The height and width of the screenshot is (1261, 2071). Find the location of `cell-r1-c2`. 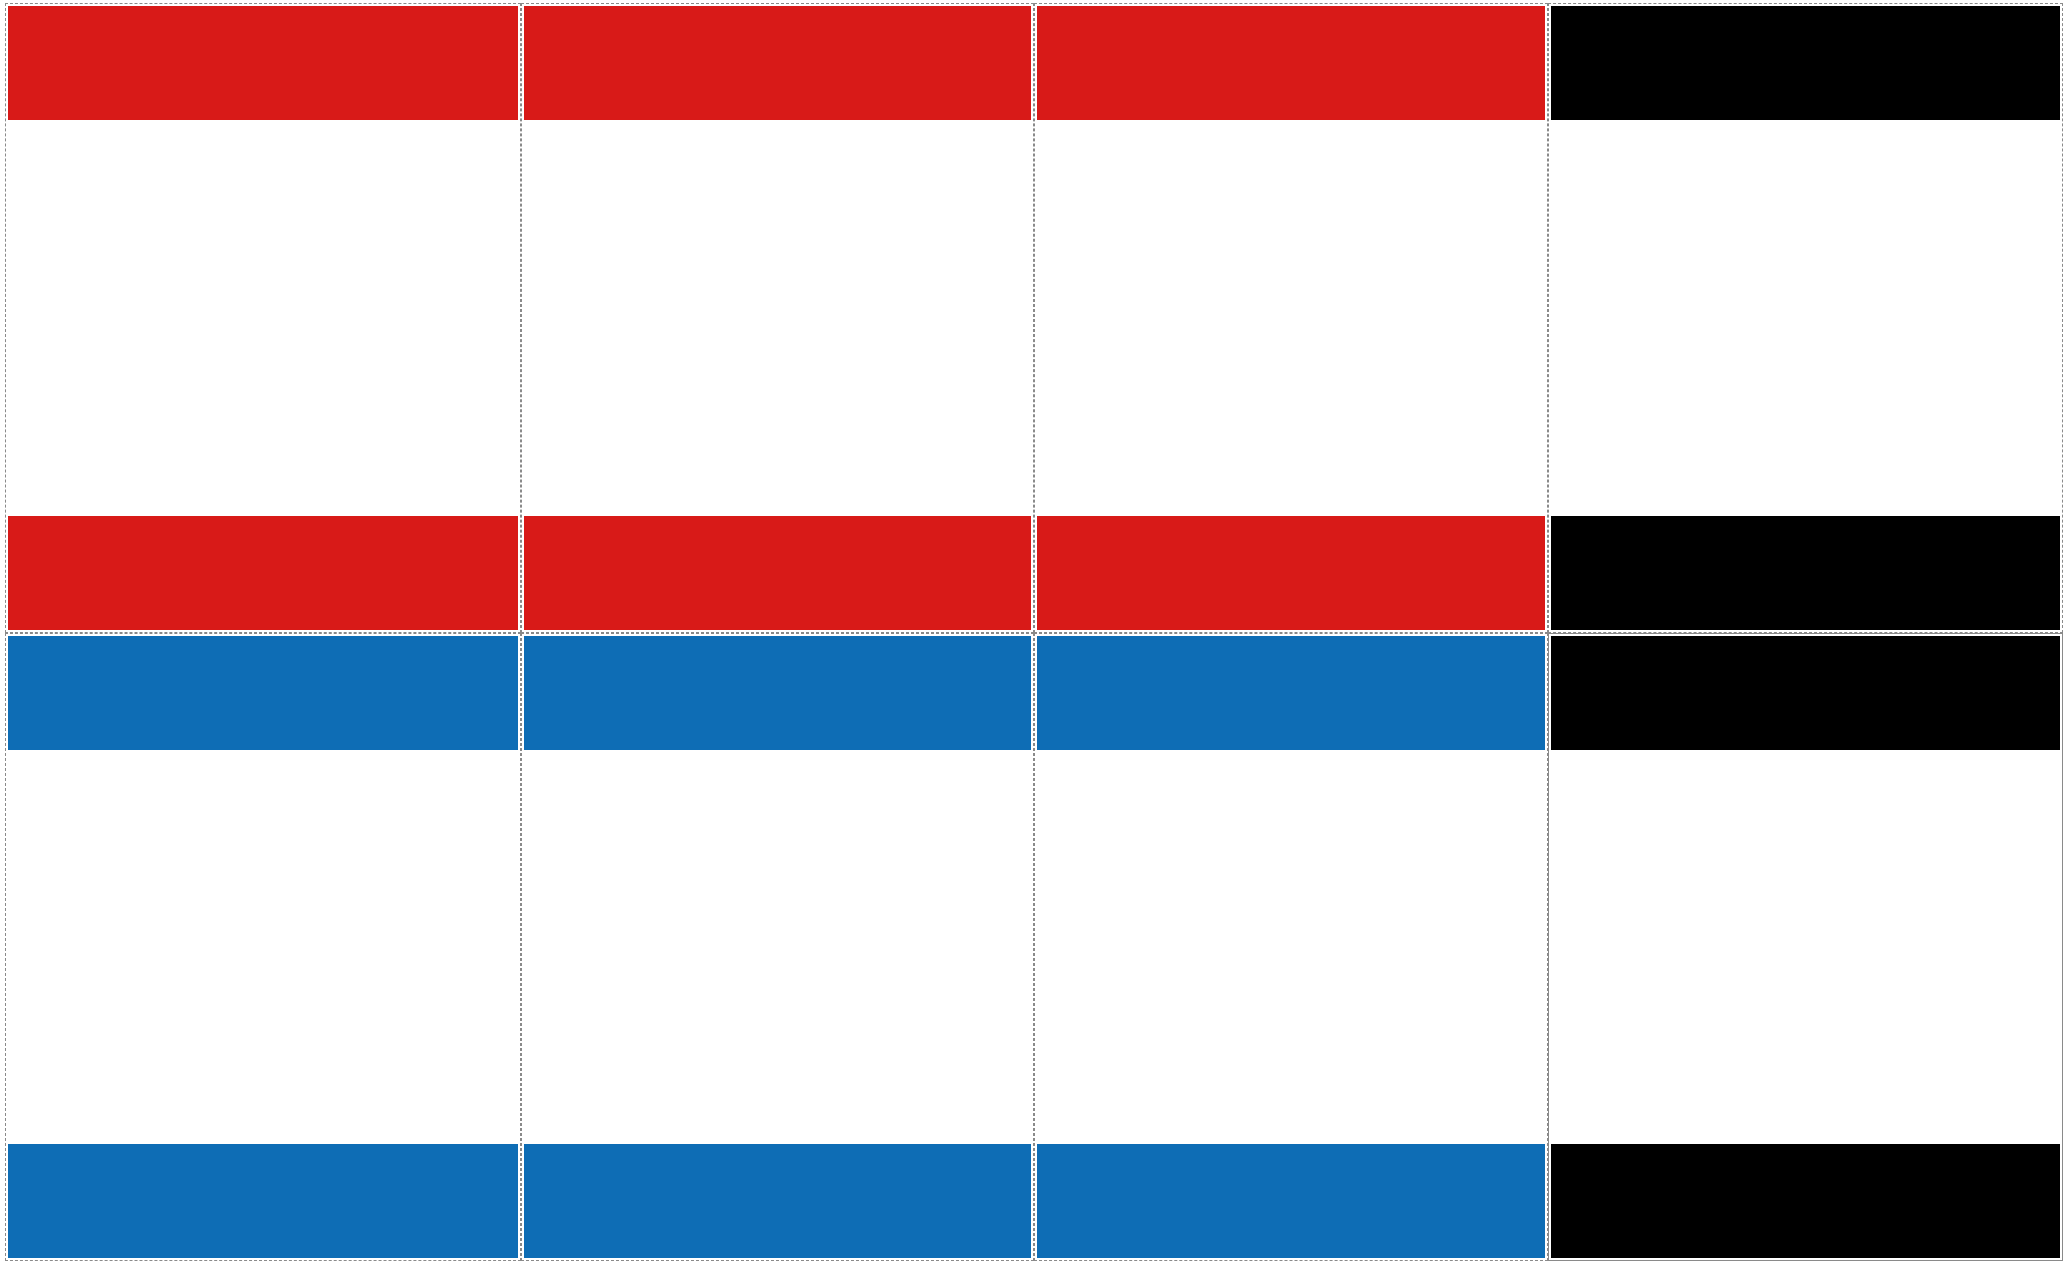

cell-r1-c2 is located at coordinates (777, 318).